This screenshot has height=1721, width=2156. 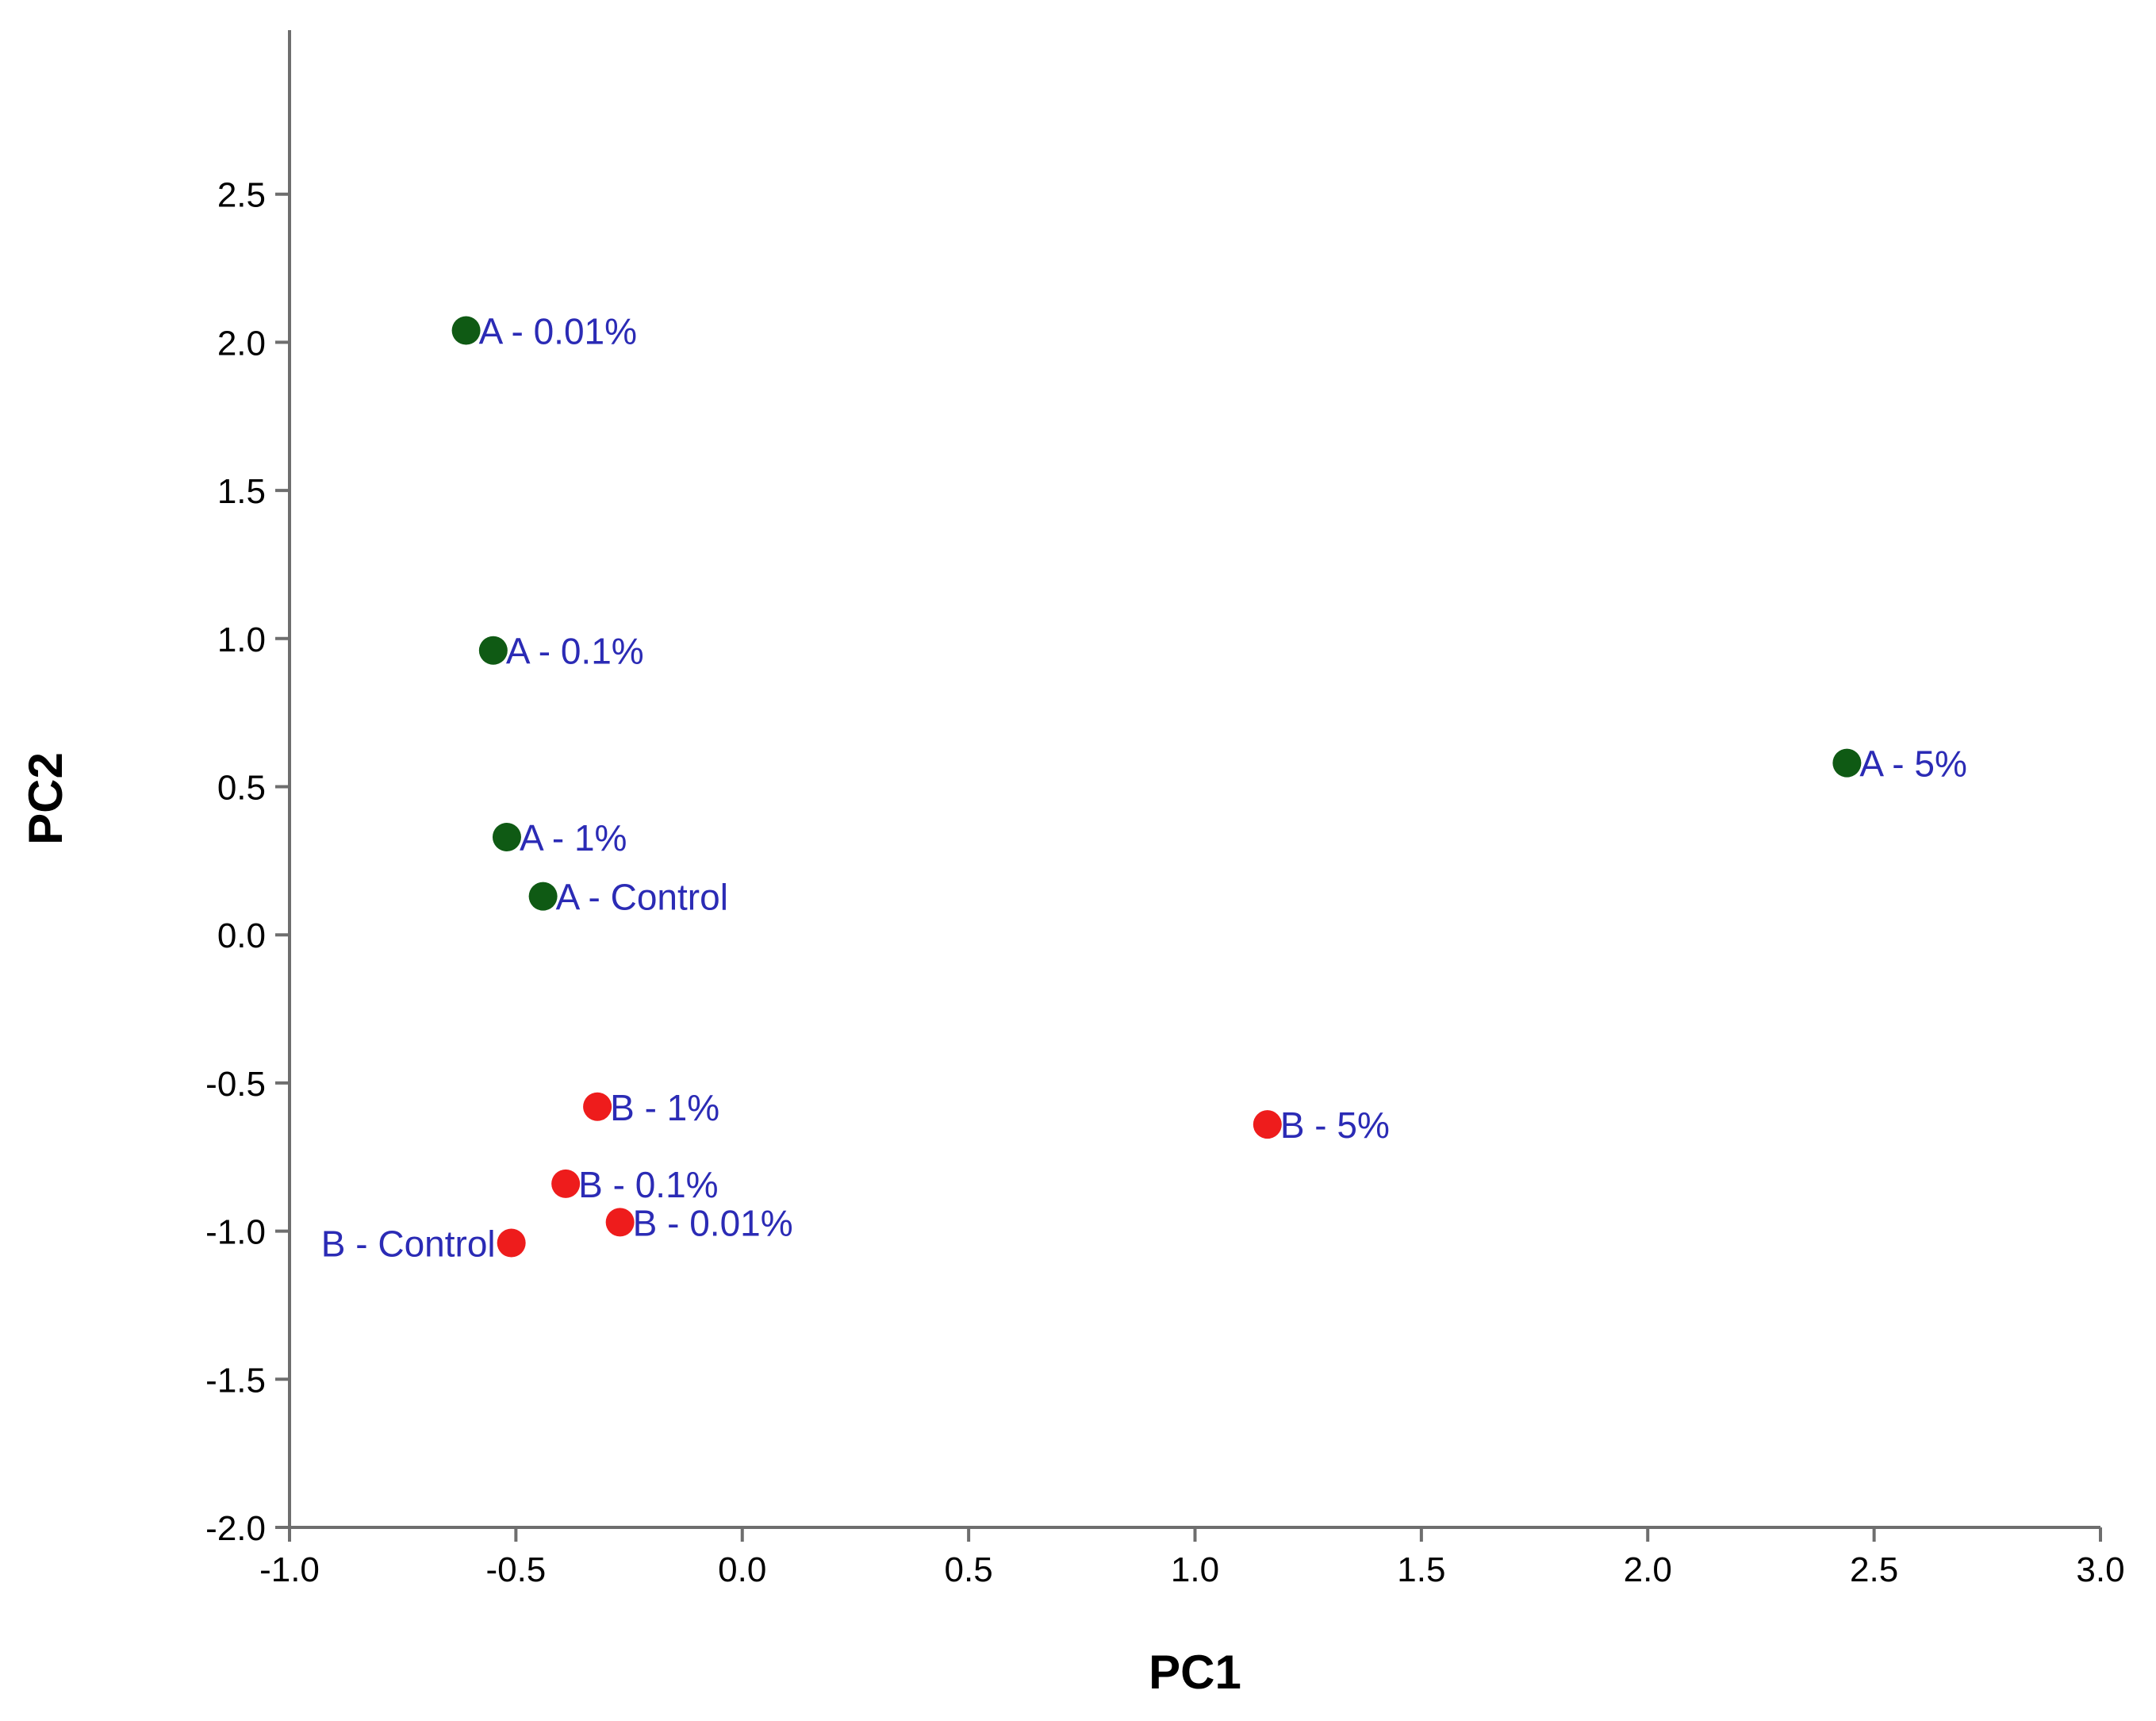 What do you see at coordinates (664, 1107) in the screenshot?
I see `data-point-label: B - 1%` at bounding box center [664, 1107].